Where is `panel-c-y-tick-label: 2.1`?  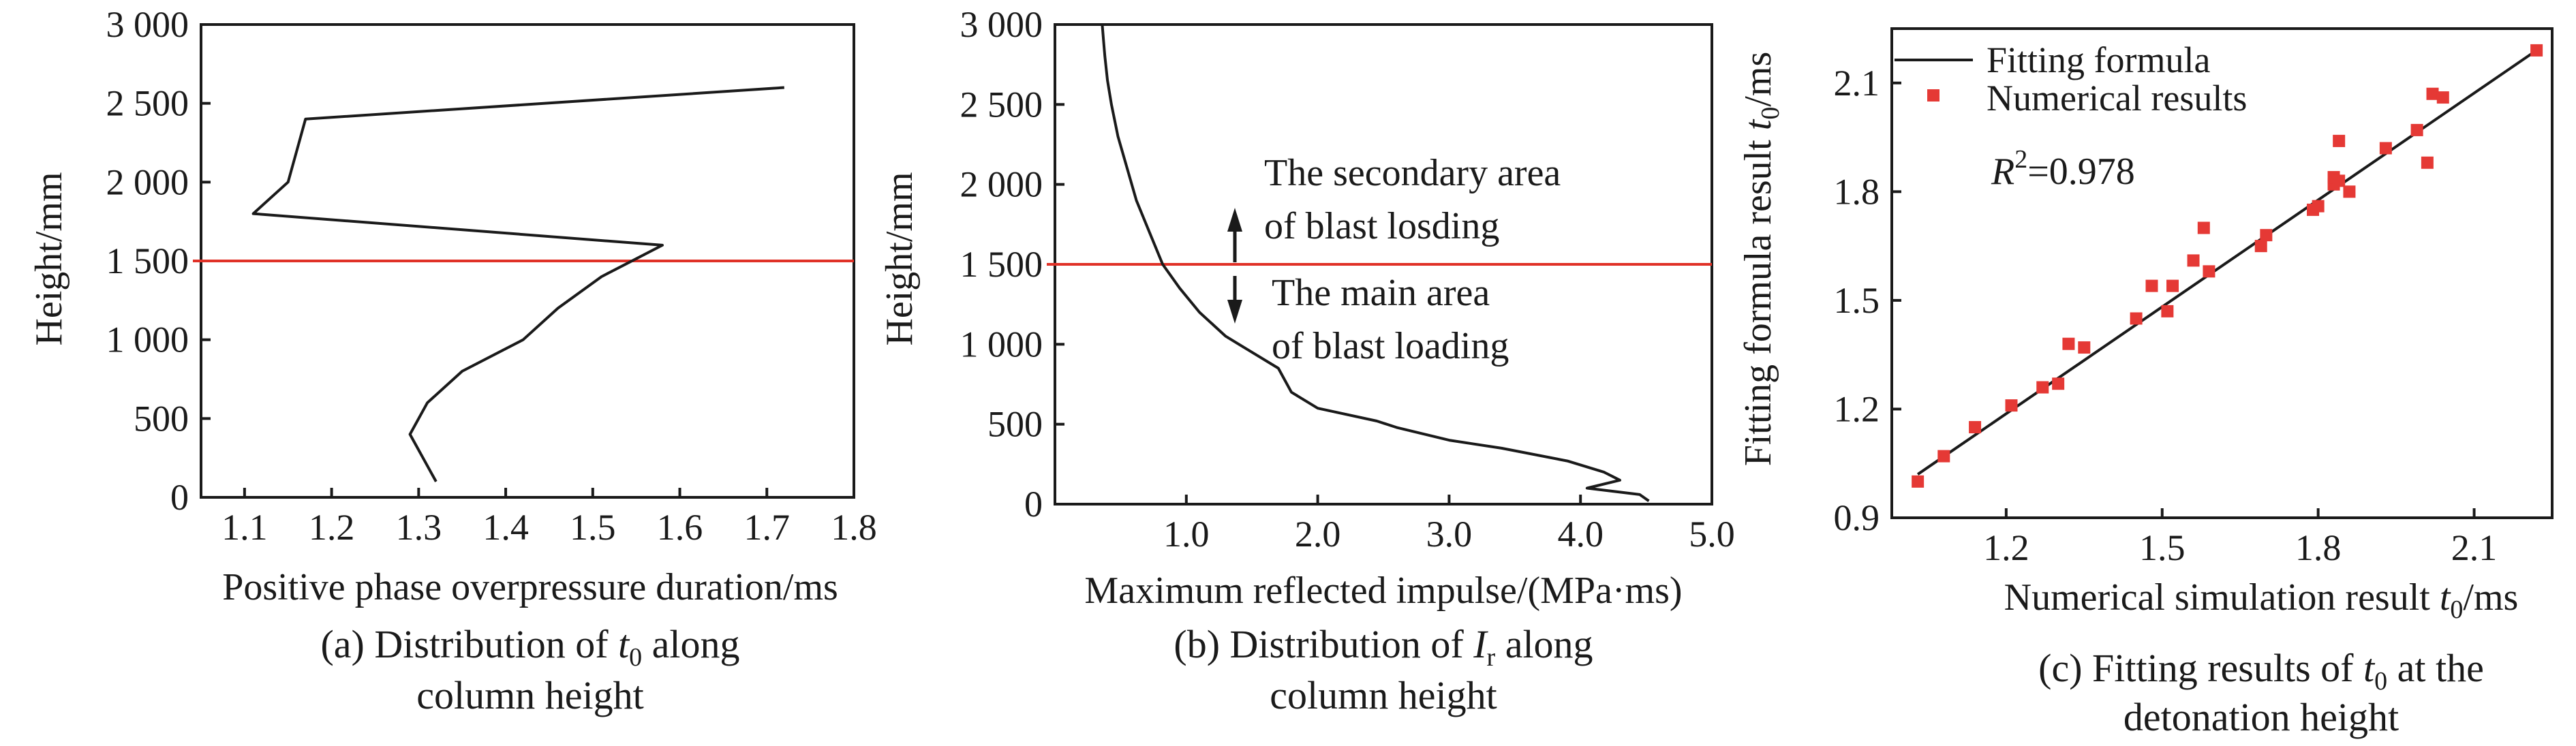
panel-c-y-tick-label: 2.1 is located at coordinates (1857, 83).